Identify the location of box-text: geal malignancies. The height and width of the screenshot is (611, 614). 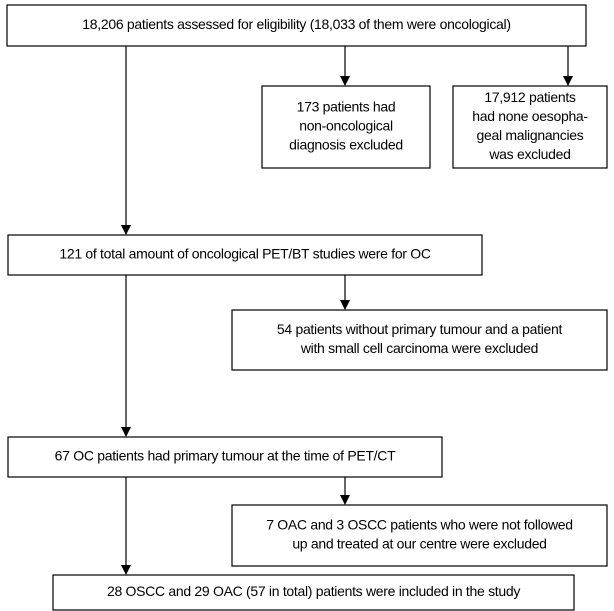
(530, 135).